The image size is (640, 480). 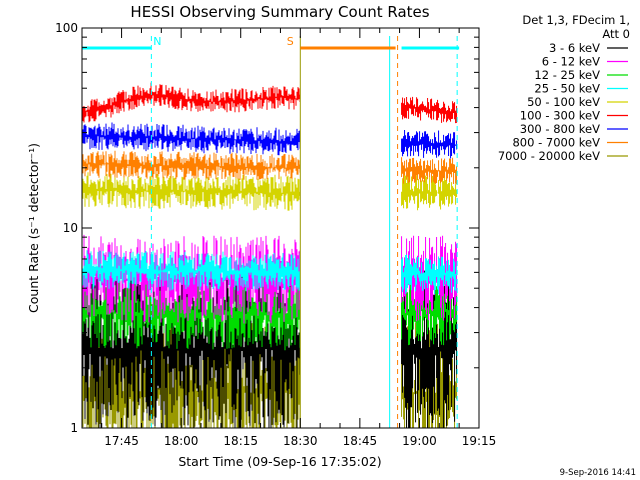 What do you see at coordinates (567, 75) in the screenshot?
I see `legend-label-3: 12 - 25 keV` at bounding box center [567, 75].